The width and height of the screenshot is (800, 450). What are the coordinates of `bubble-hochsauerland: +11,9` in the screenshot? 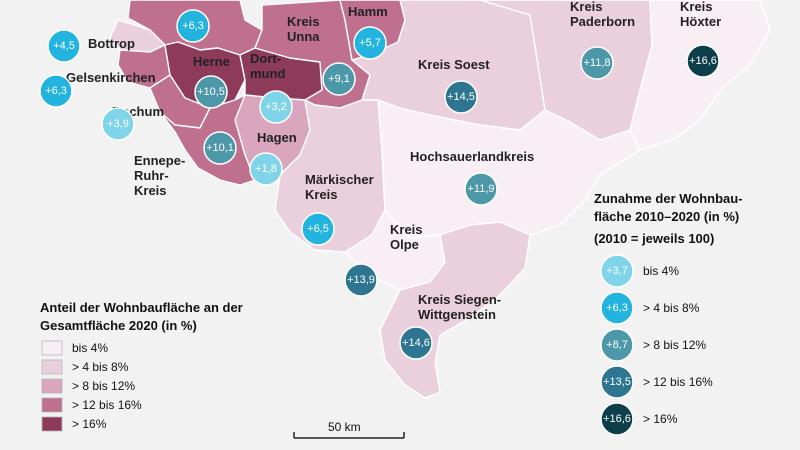 It's located at (481, 189).